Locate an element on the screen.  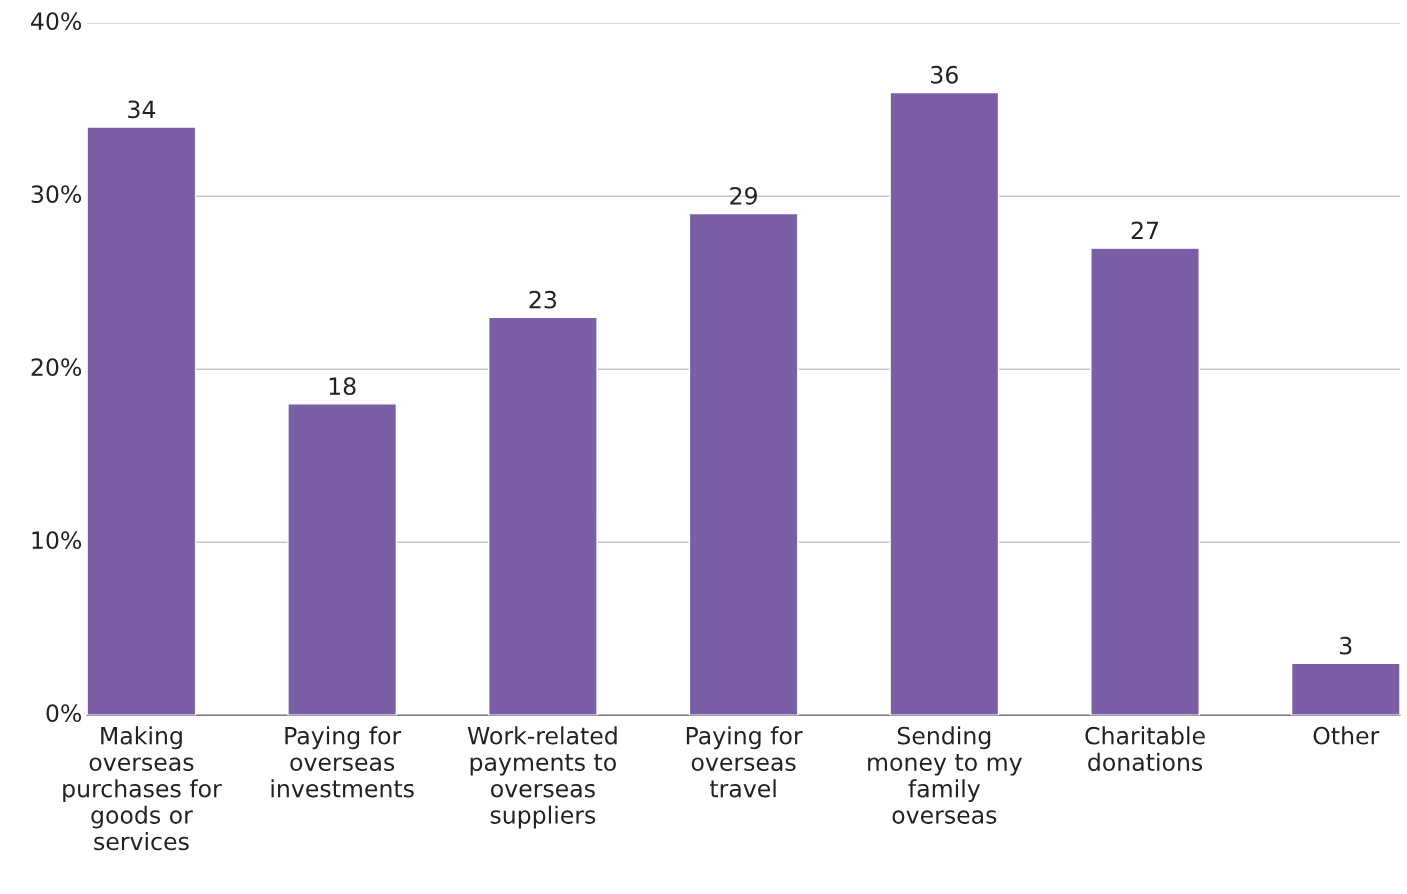
x-tick-label: Making overseas purchases for goods or services is located at coordinates (142, 788).